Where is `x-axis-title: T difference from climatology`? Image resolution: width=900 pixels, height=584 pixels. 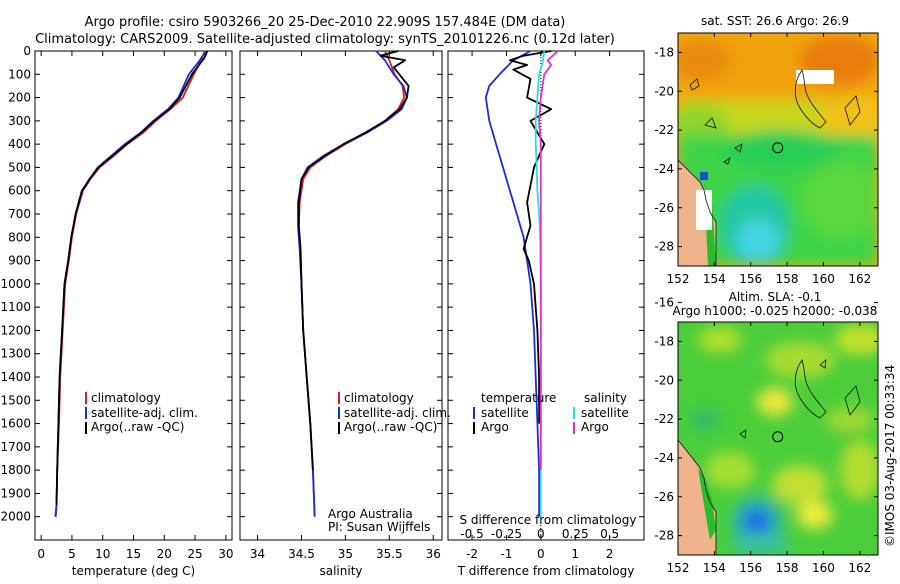
x-axis-title: T difference from climatology is located at coordinates (546, 571).